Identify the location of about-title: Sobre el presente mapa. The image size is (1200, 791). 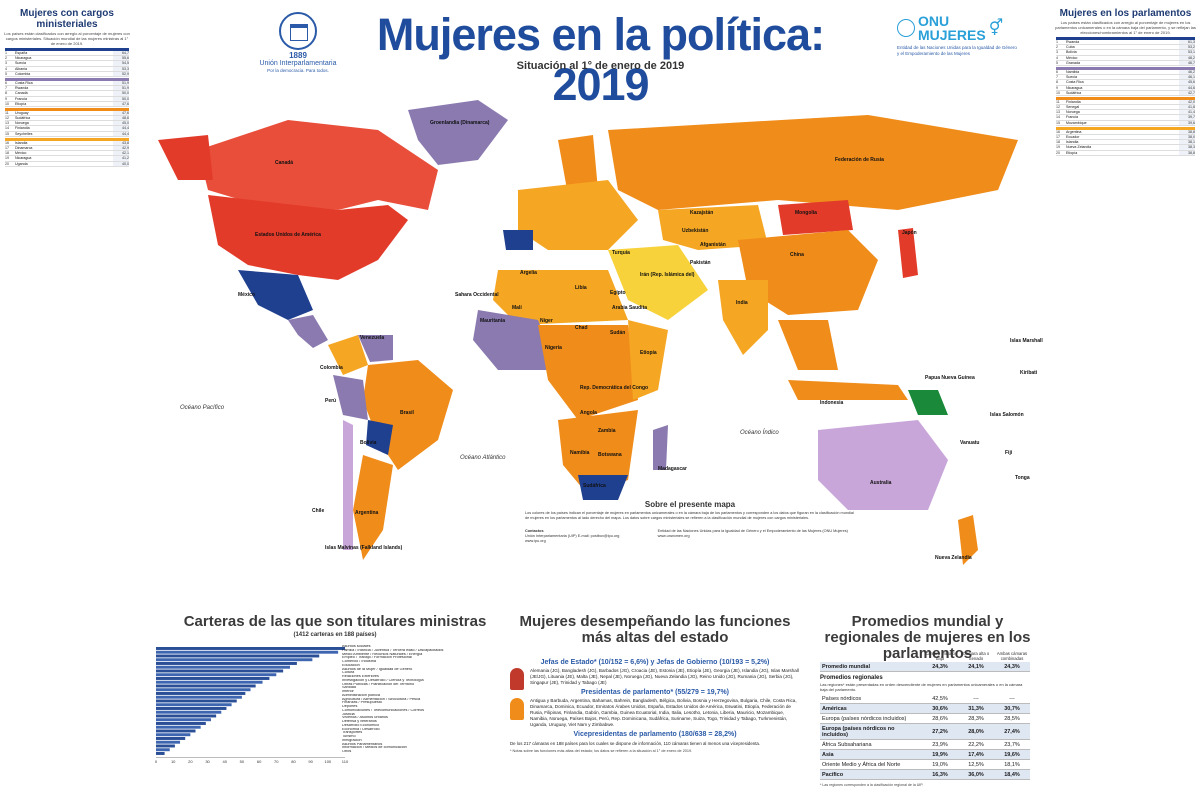
(690, 504).